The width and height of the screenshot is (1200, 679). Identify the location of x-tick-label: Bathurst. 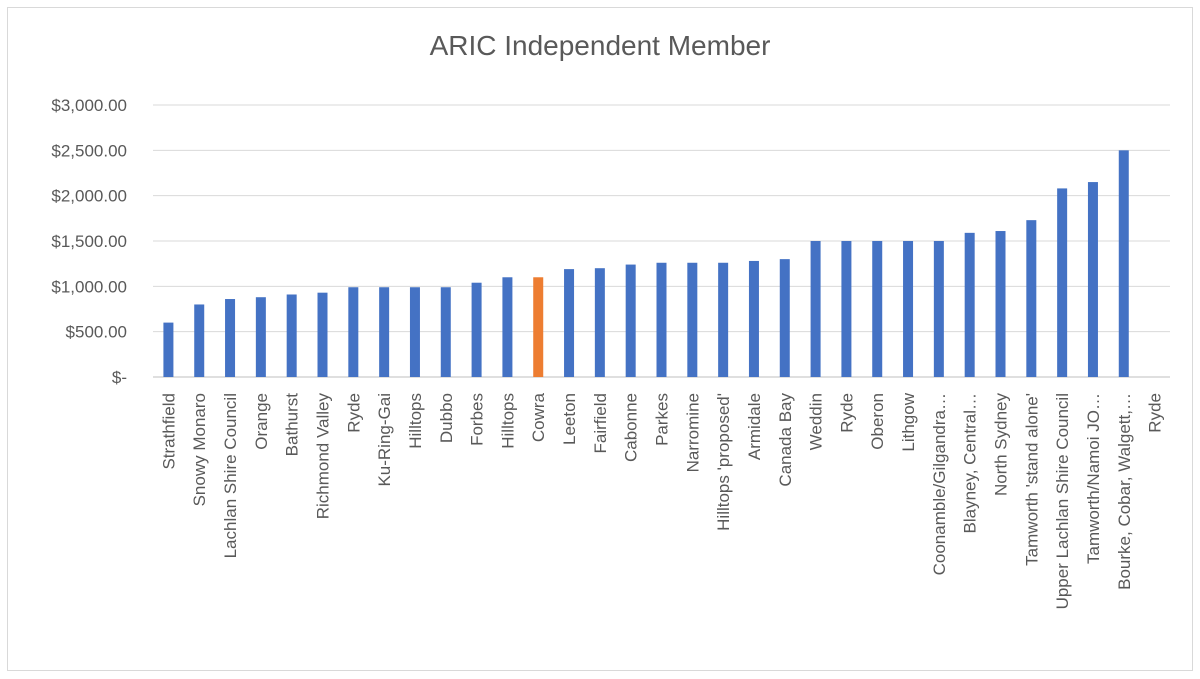
(292, 425).